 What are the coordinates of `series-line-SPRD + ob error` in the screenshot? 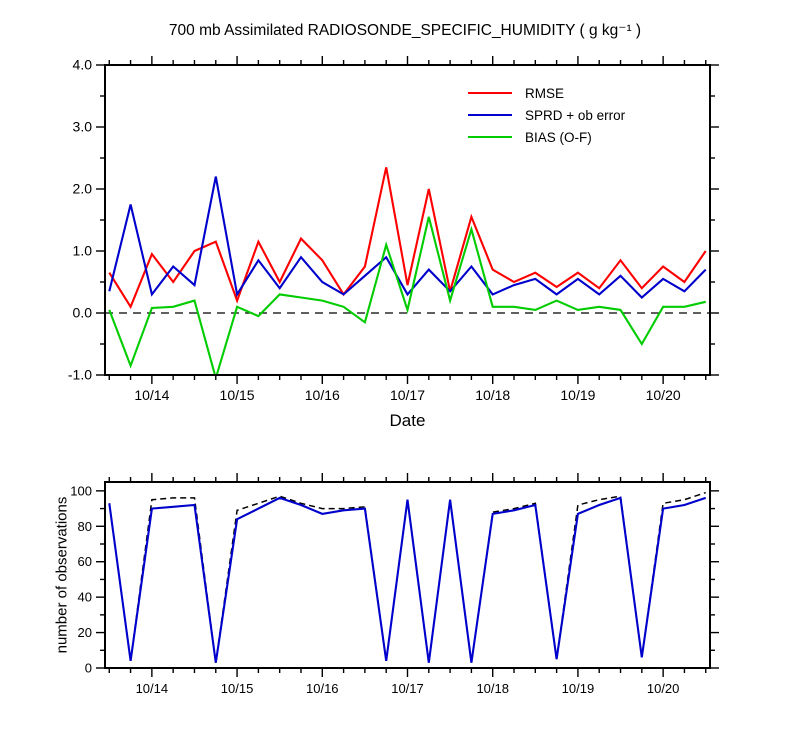 It's located at (407, 237).